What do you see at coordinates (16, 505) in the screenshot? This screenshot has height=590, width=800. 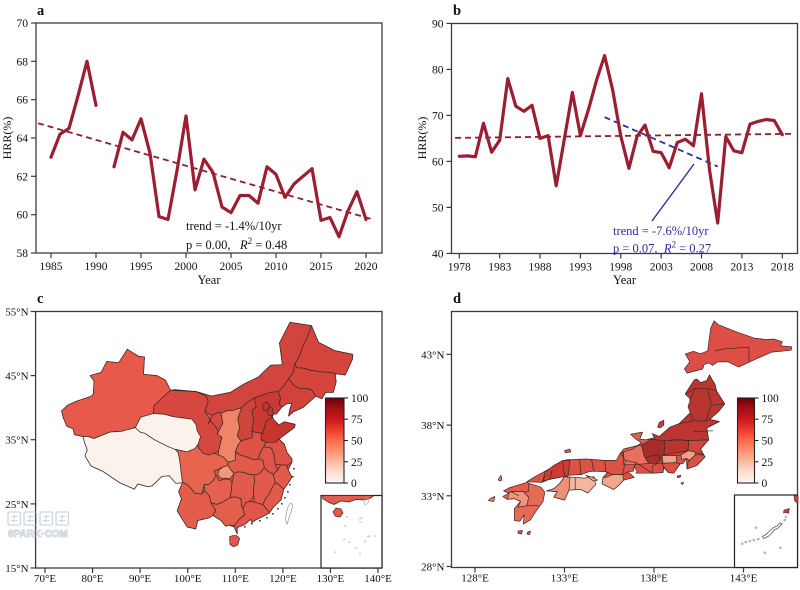 I see `svg-text: 25°N` at bounding box center [16, 505].